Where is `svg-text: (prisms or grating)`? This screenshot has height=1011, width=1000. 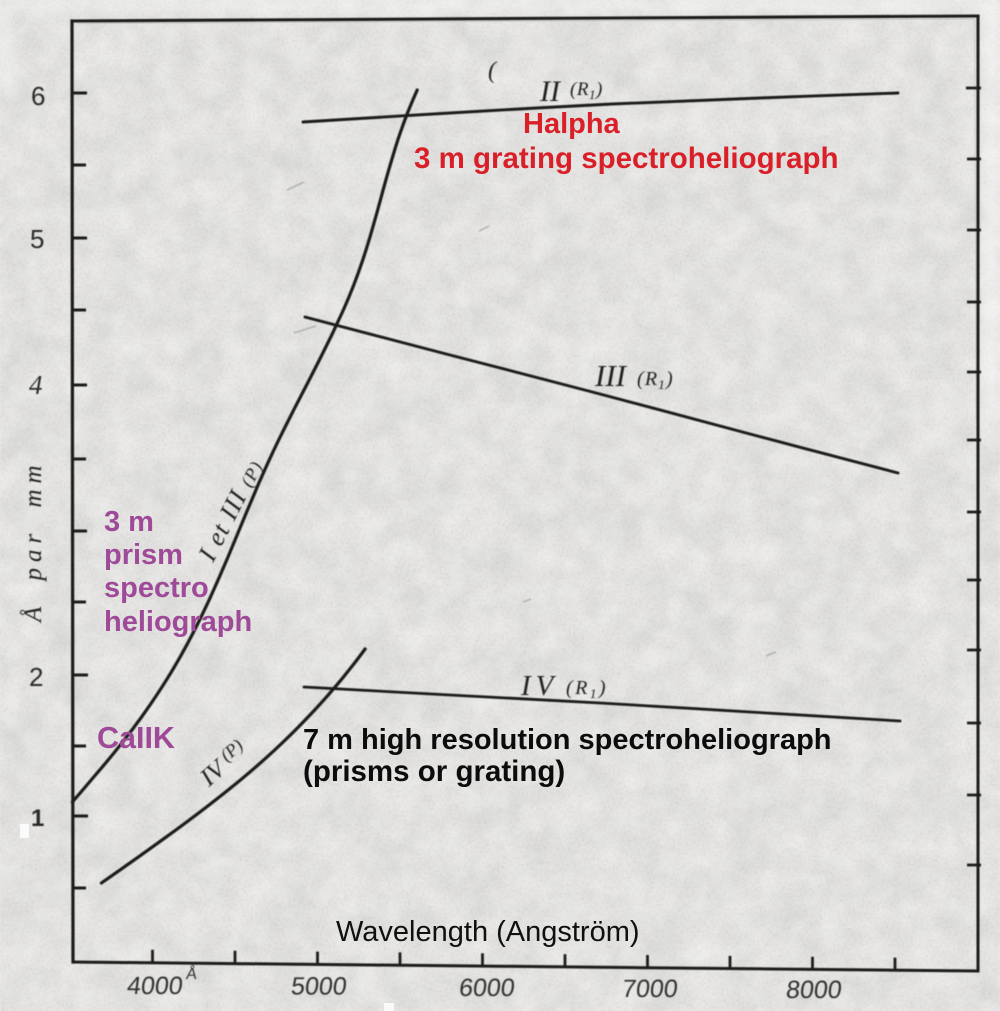 svg-text: (prisms or grating) is located at coordinates (434, 771).